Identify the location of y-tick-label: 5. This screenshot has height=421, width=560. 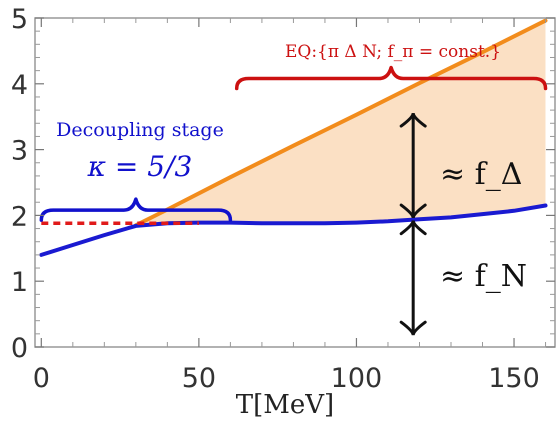
(19, 19).